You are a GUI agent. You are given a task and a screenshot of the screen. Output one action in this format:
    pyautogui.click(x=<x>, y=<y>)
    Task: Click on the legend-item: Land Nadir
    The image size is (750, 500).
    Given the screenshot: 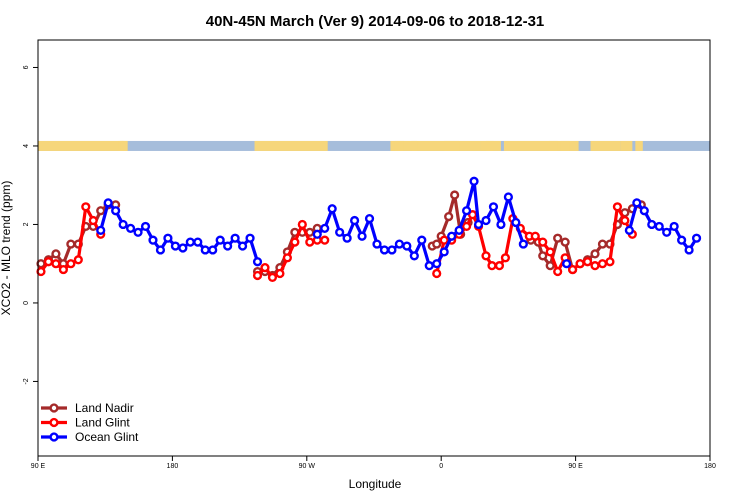 What is the action you would take?
    pyautogui.click(x=87, y=408)
    